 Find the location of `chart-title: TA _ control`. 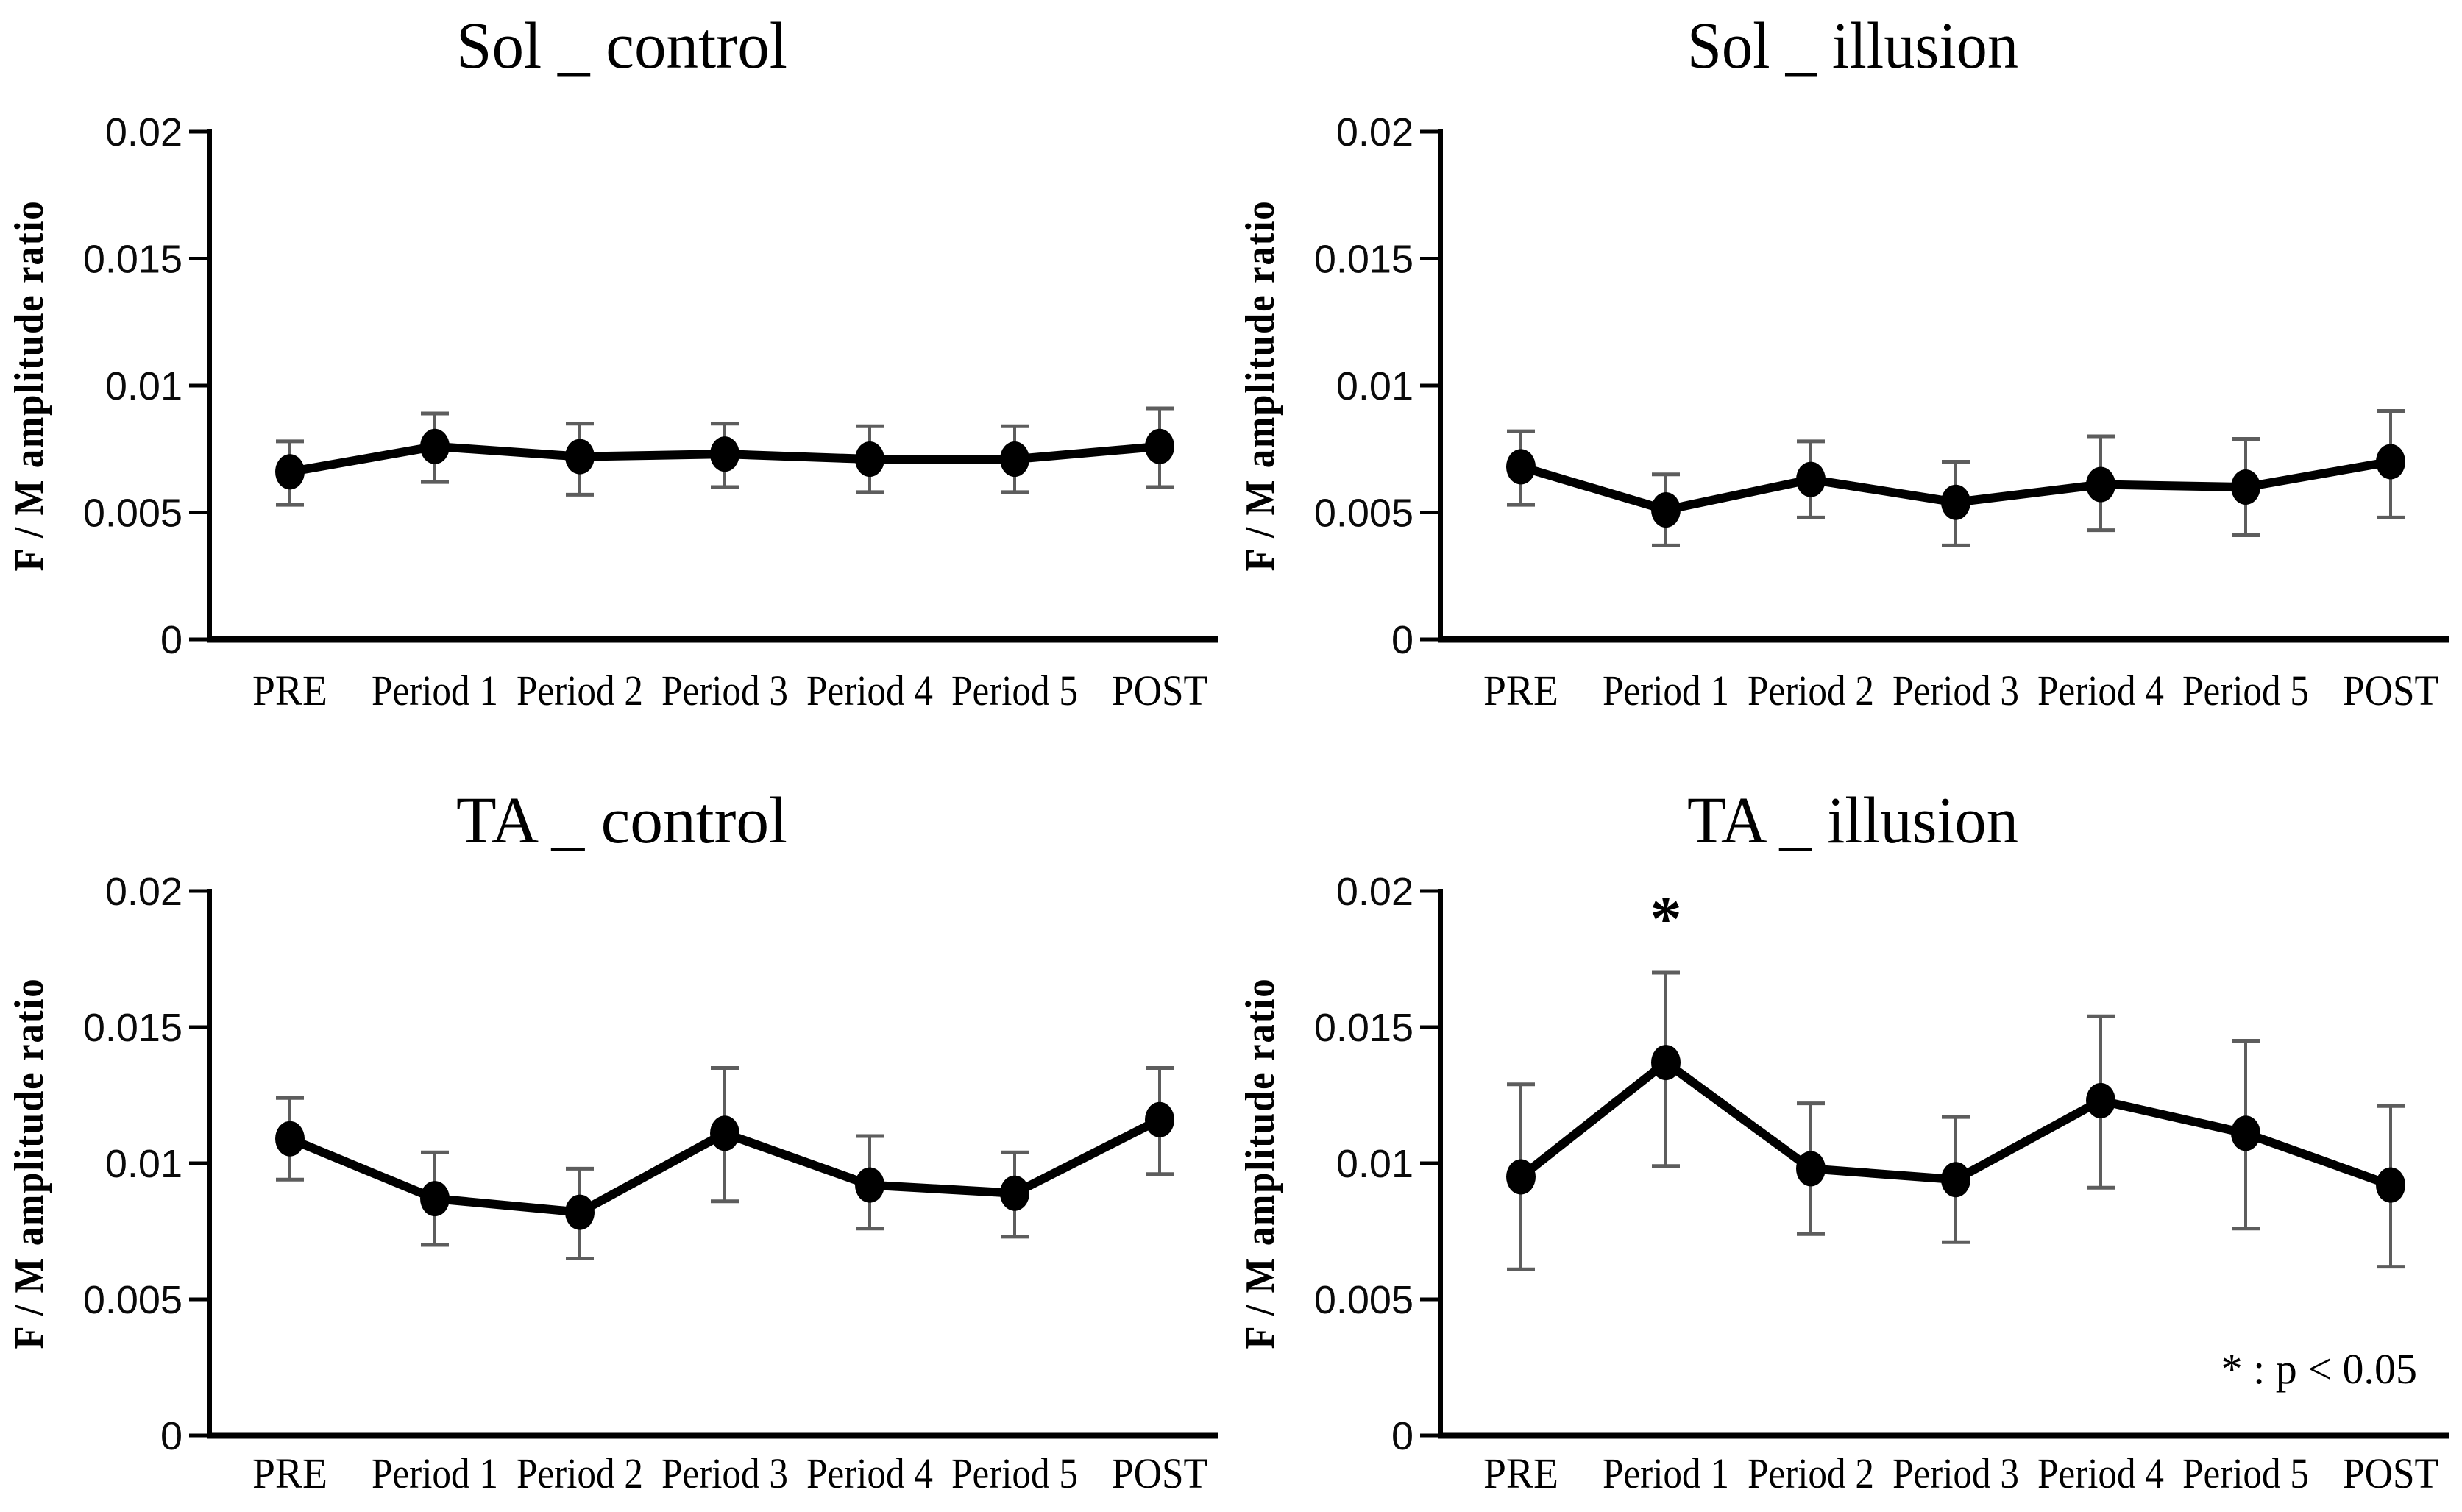

chart-title: TA _ control is located at coordinates (621, 820).